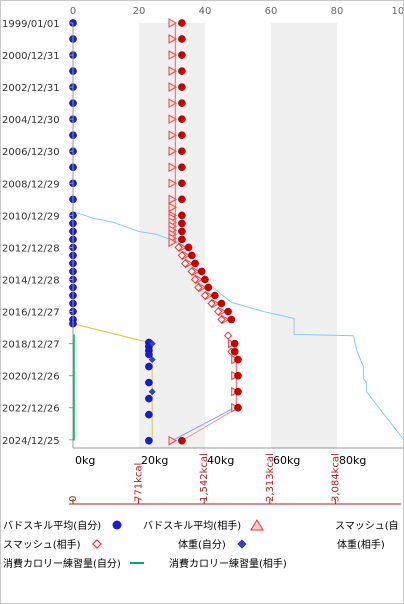 The height and width of the screenshot is (604, 404). I want to click on legend-item-weight-opp: 体重(相手), so click(361, 543).